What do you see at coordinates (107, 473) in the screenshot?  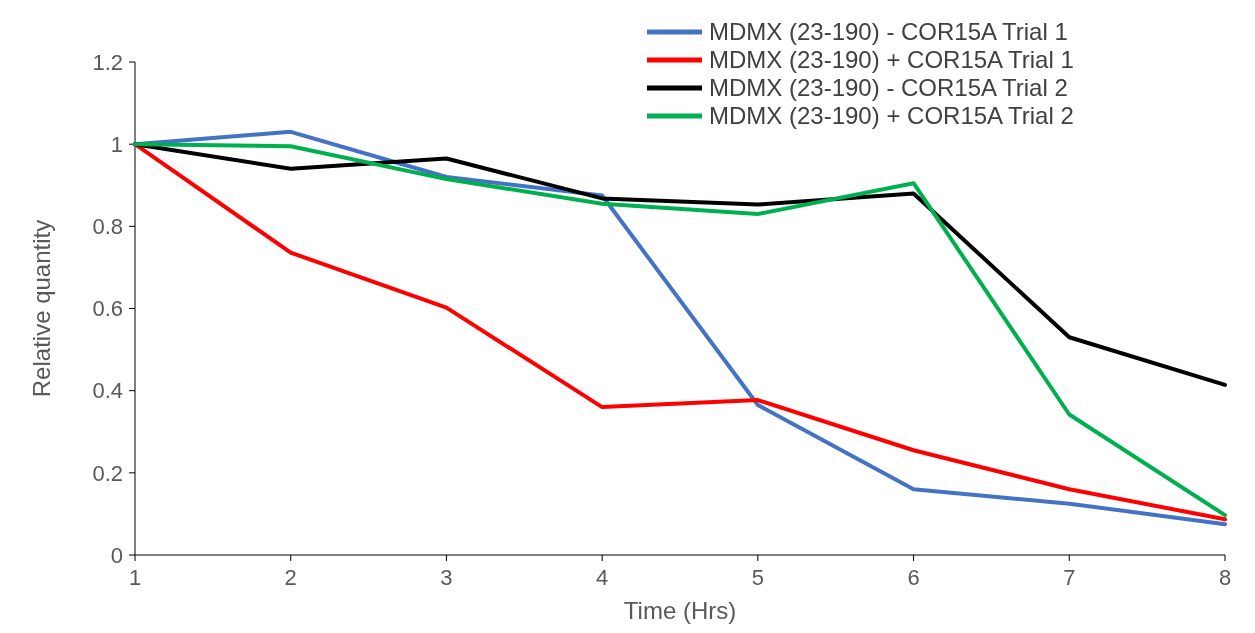 I see `y-tick-label: 0.2` at bounding box center [107, 473].